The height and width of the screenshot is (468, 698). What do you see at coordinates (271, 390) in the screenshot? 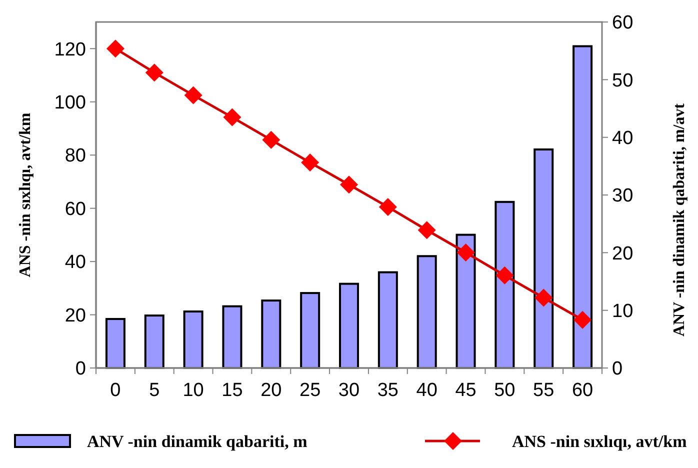
I see `x-tick-label: 20` at bounding box center [271, 390].